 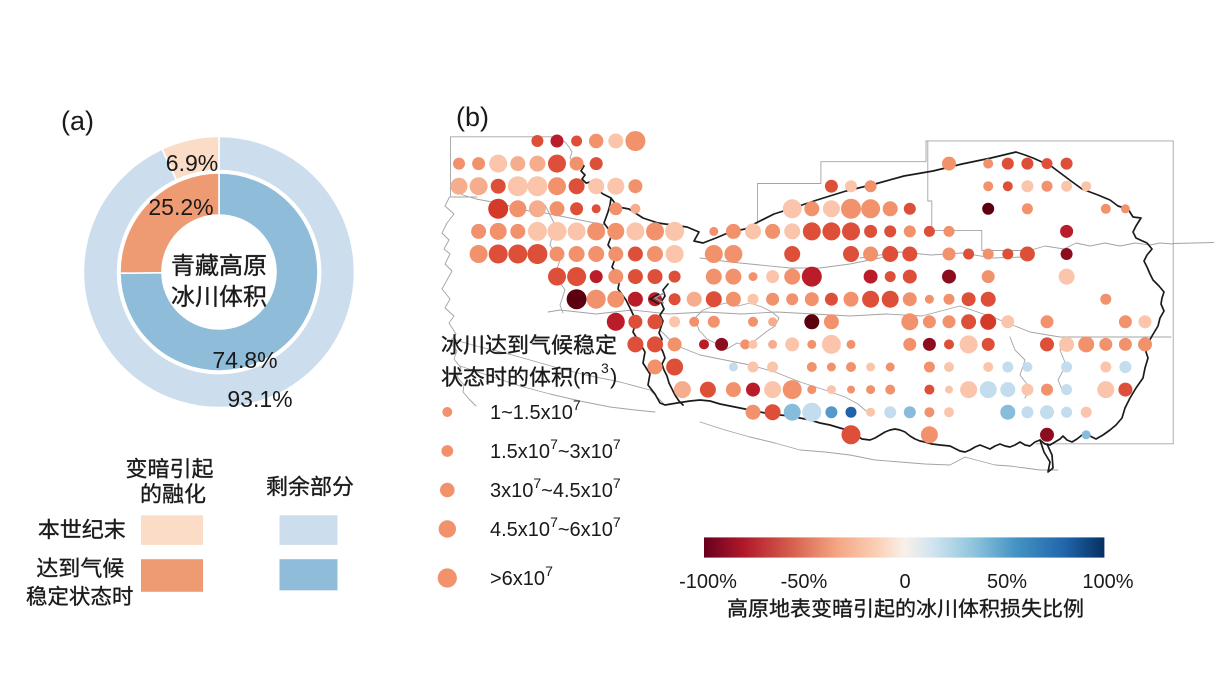 I want to click on svg-text: 0, so click(x=904, y=582).